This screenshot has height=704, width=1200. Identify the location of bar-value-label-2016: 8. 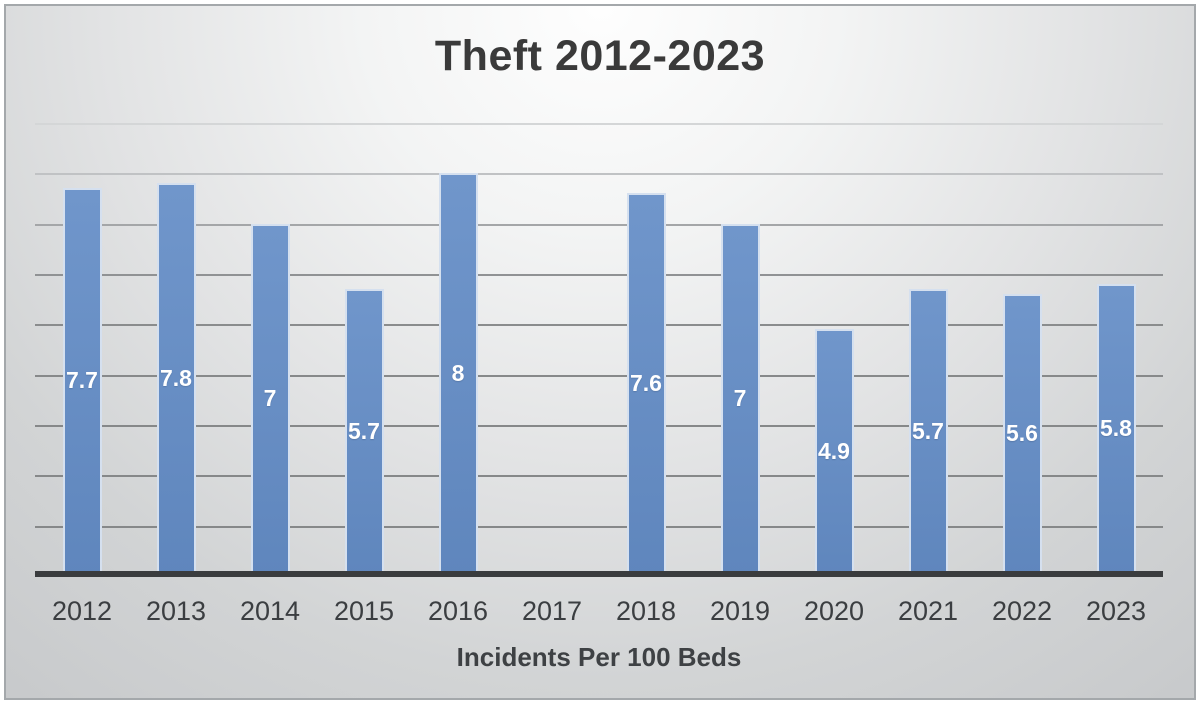
(458, 373).